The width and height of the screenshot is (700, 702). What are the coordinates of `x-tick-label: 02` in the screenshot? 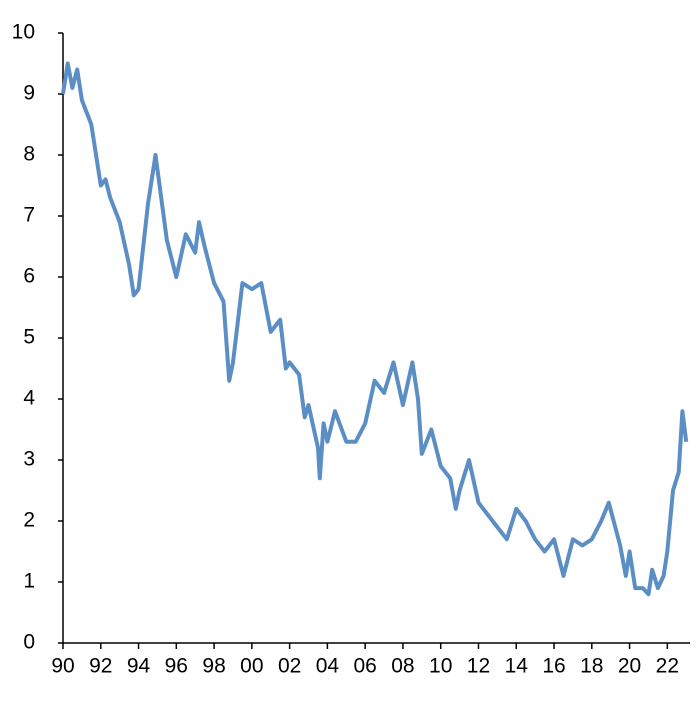 It's located at (289, 666).